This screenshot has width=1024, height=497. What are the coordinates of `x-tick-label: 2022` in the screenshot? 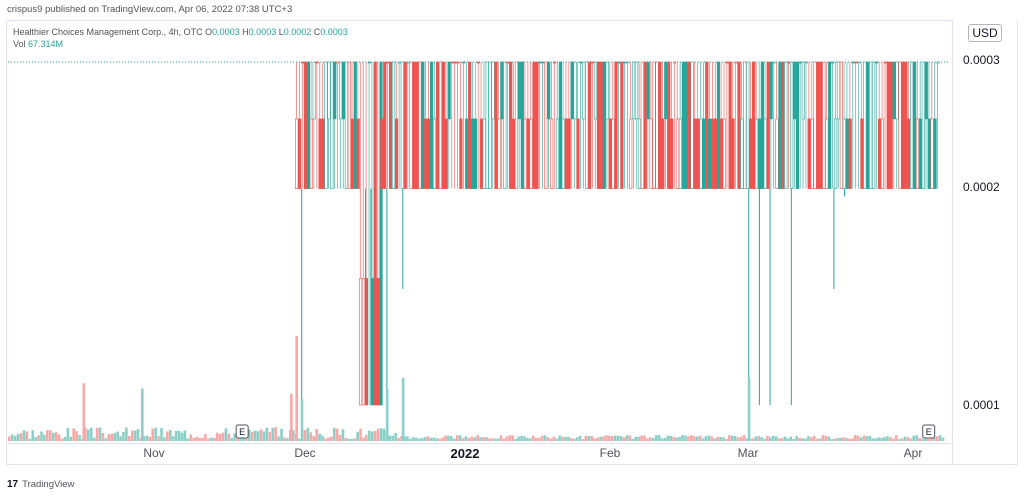 It's located at (465, 453).